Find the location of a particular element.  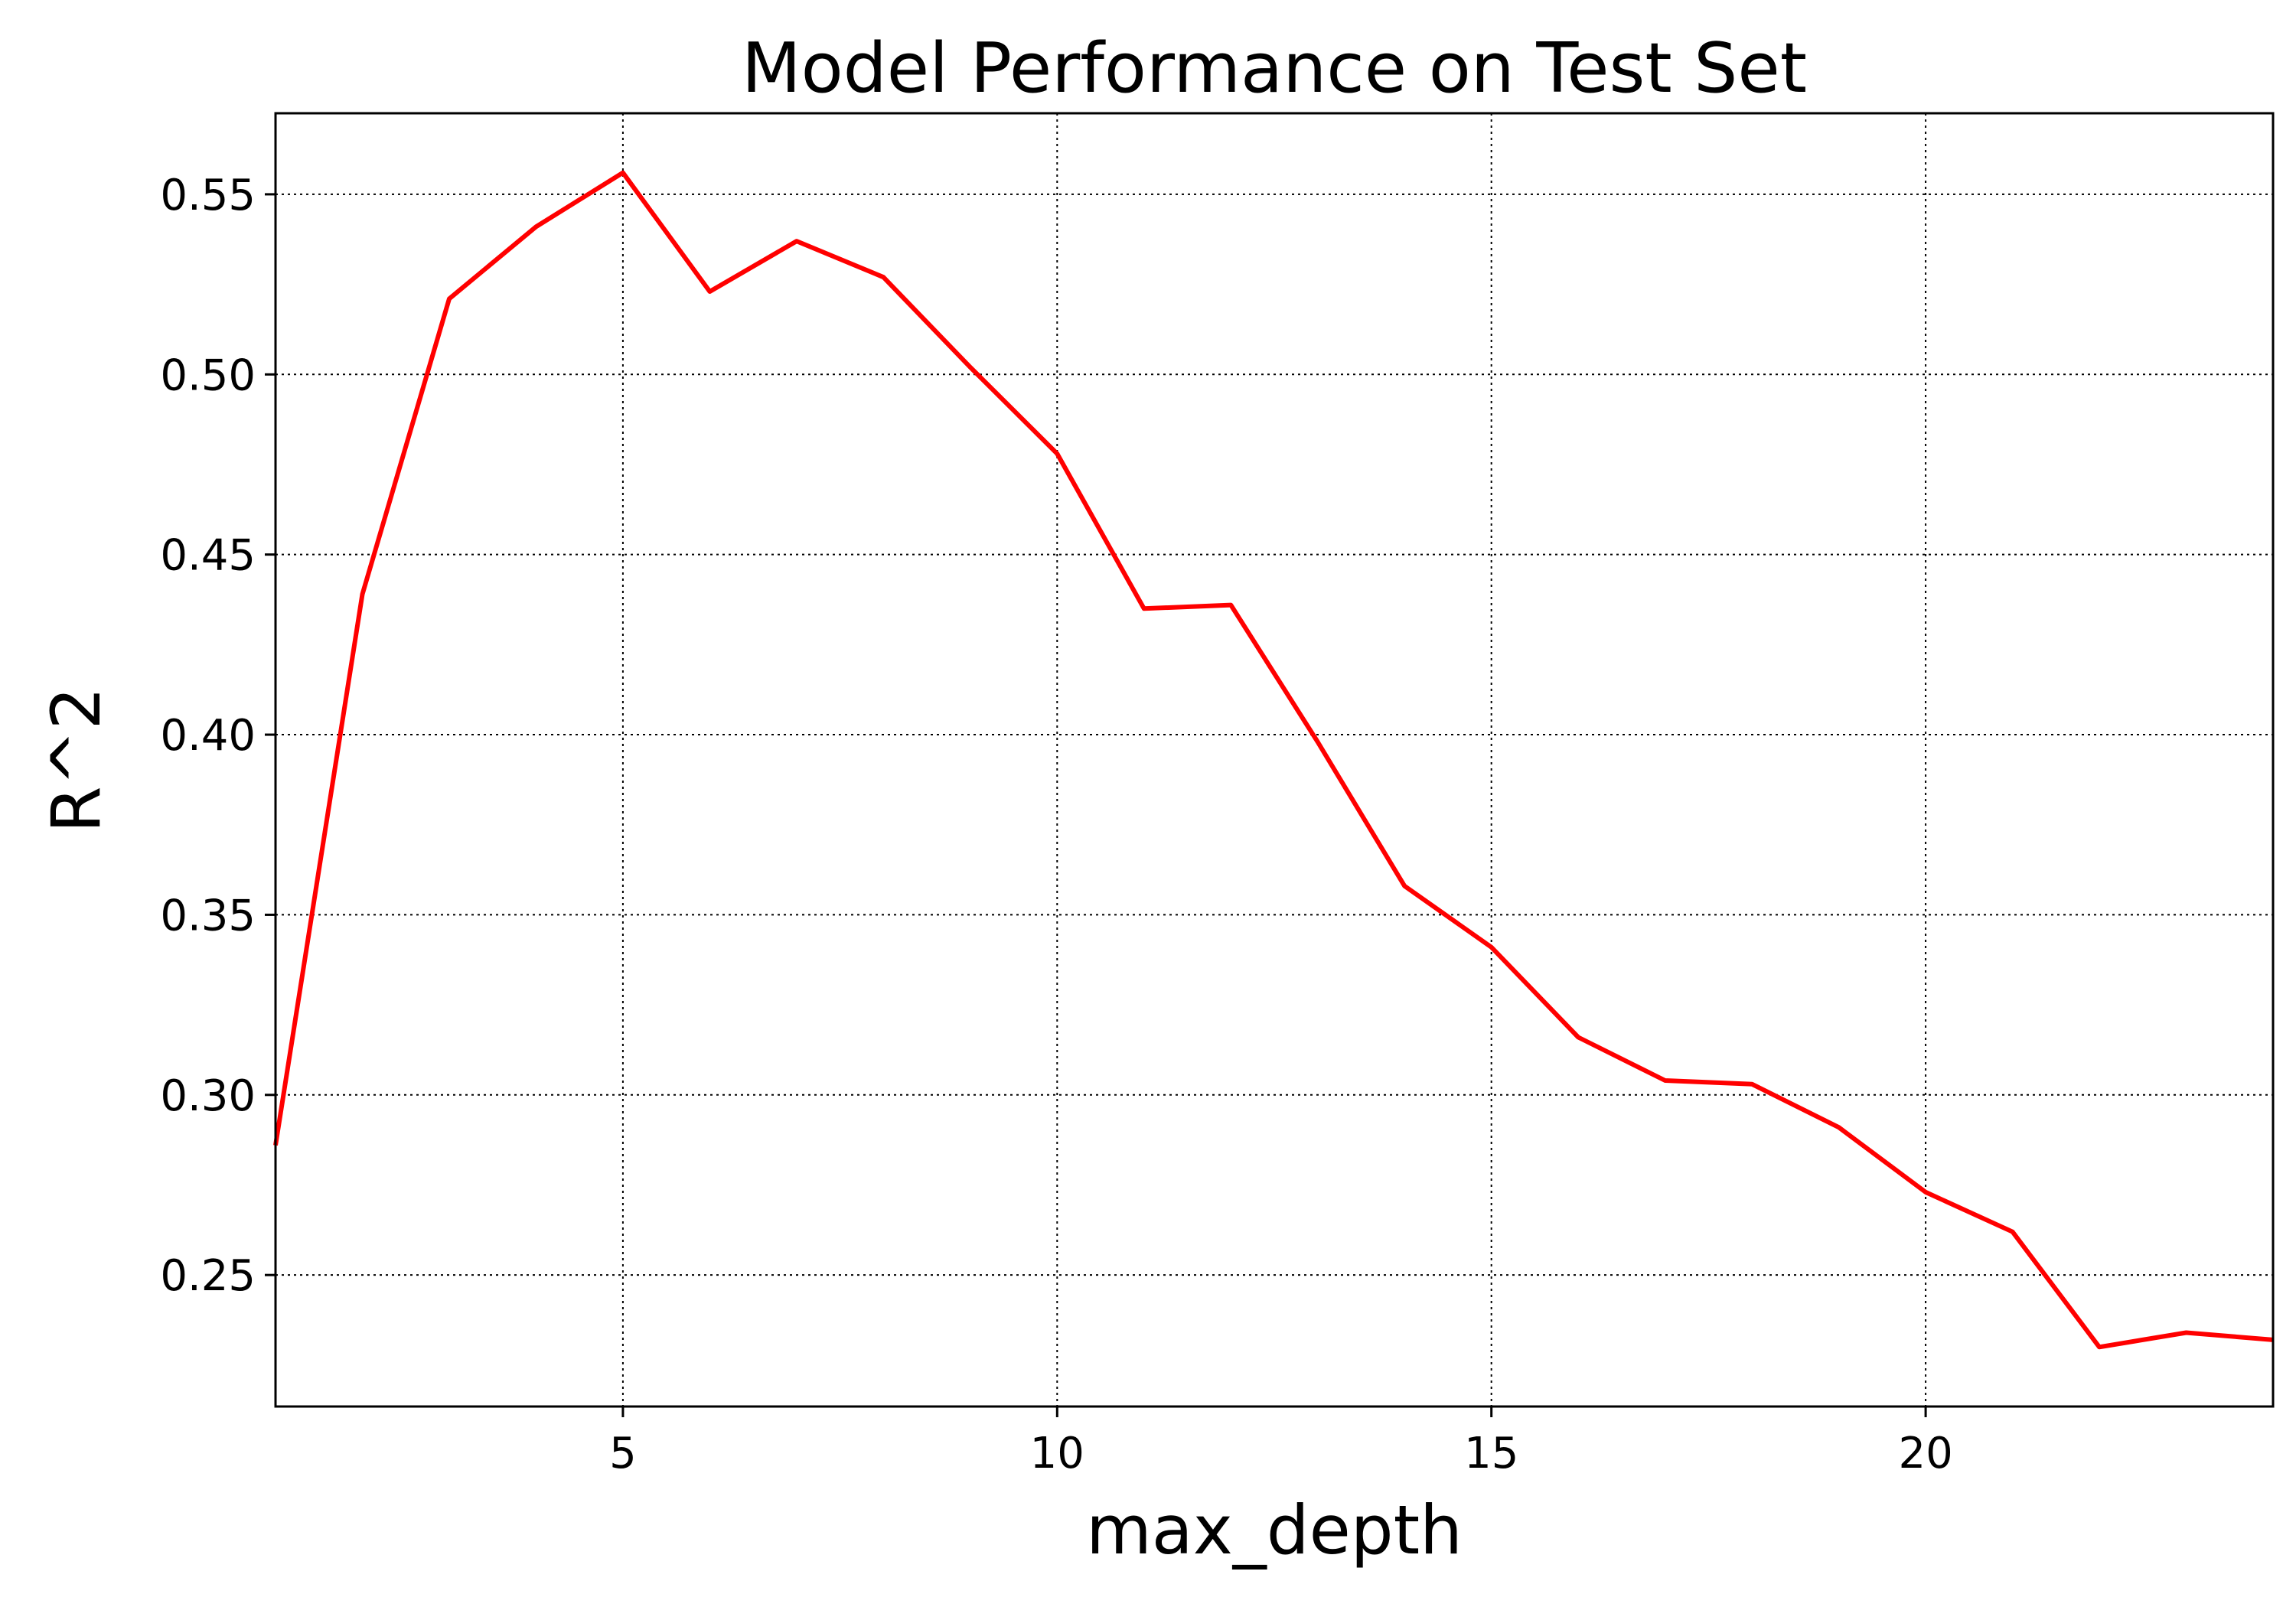

x-tick-label: 10 is located at coordinates (1057, 1453).